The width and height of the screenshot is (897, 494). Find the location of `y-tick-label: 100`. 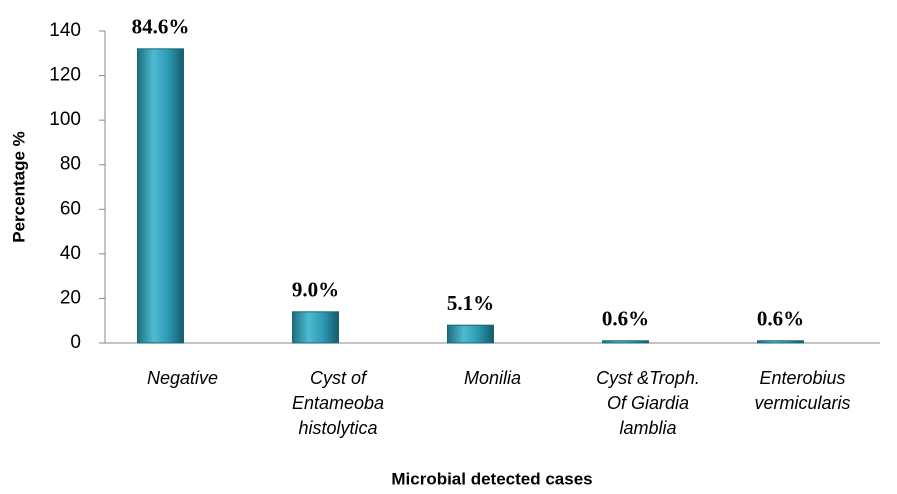

y-tick-label: 100 is located at coordinates (65, 119).